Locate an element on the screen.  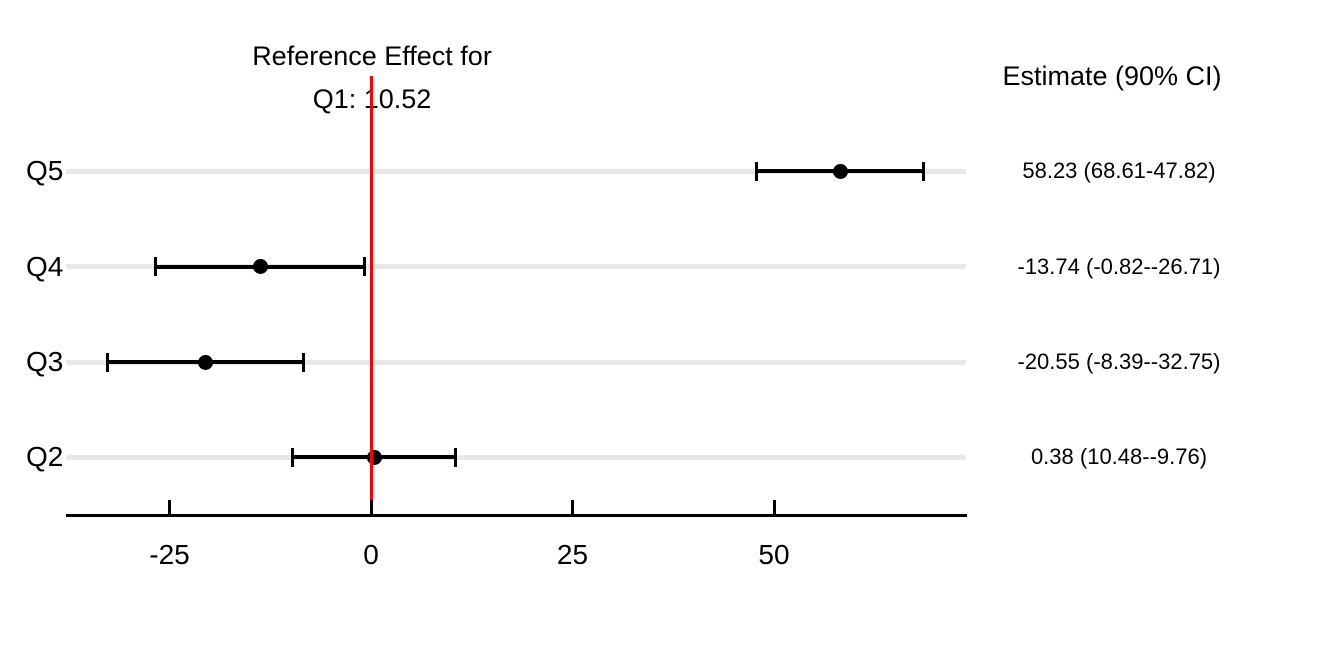
row-label: Q5 is located at coordinates (45, 170).